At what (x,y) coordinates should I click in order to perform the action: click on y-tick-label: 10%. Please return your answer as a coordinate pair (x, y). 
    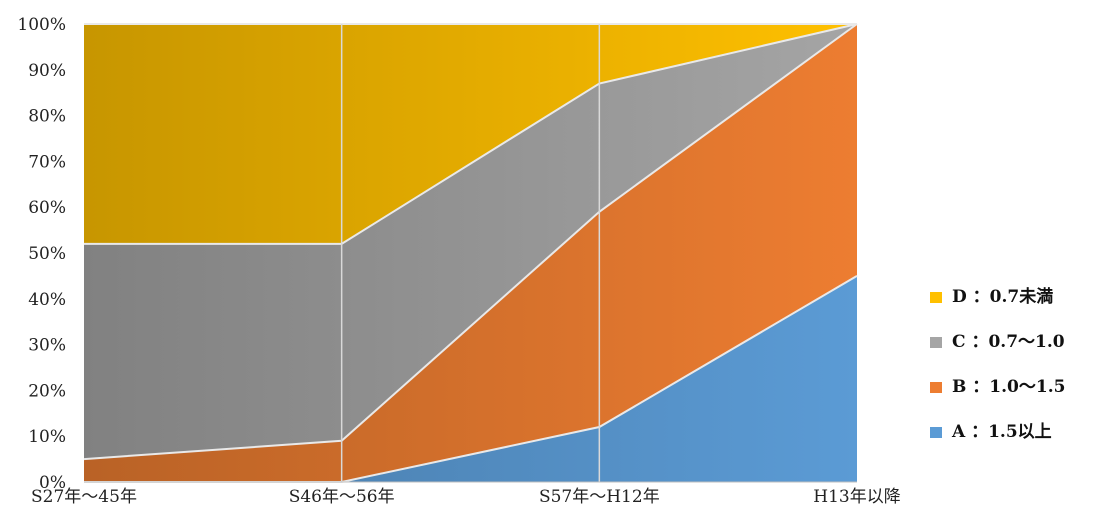
    Looking at the image, I should click on (47, 437).